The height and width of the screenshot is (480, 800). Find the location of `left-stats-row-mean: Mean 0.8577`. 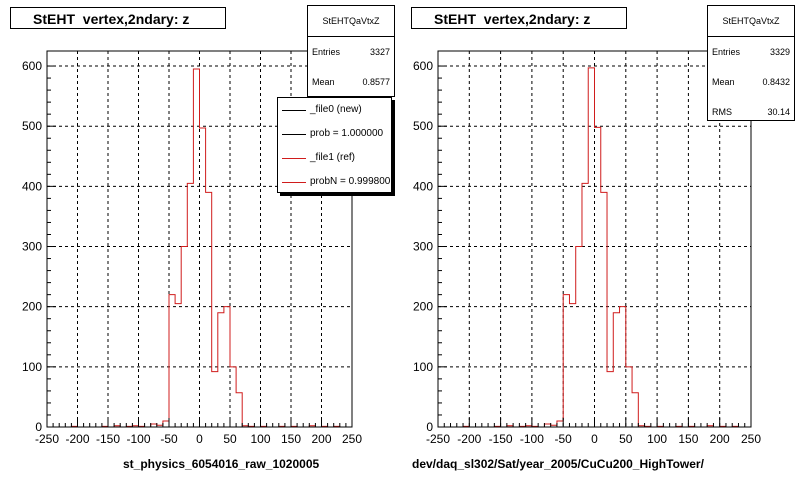

left-stats-row-mean: Mean 0.8577 is located at coordinates (351, 82).